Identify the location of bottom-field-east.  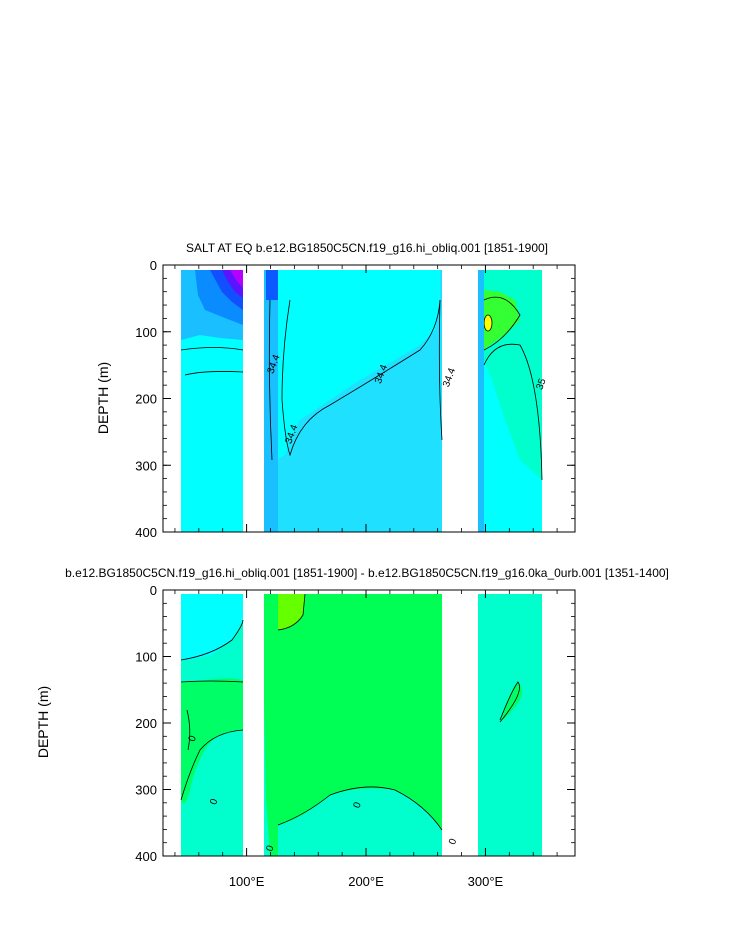
(513, 725).